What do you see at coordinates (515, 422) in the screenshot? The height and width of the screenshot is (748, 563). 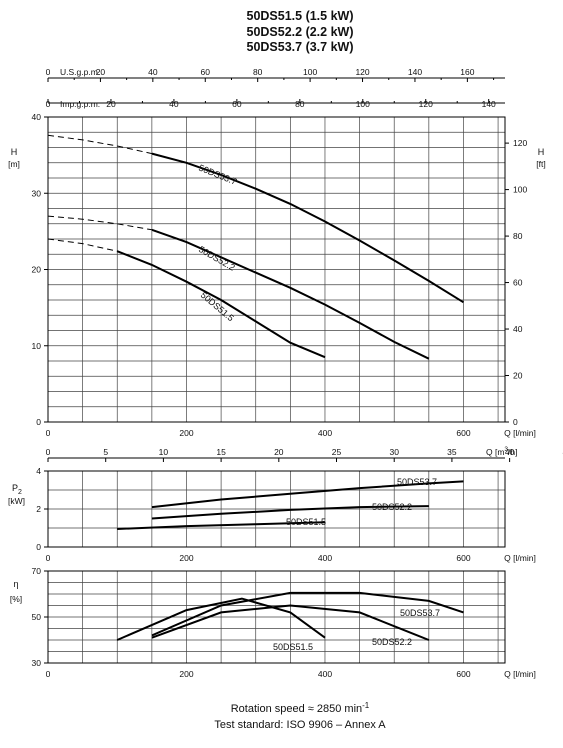 I see `ft-tick-label: 0` at bounding box center [515, 422].